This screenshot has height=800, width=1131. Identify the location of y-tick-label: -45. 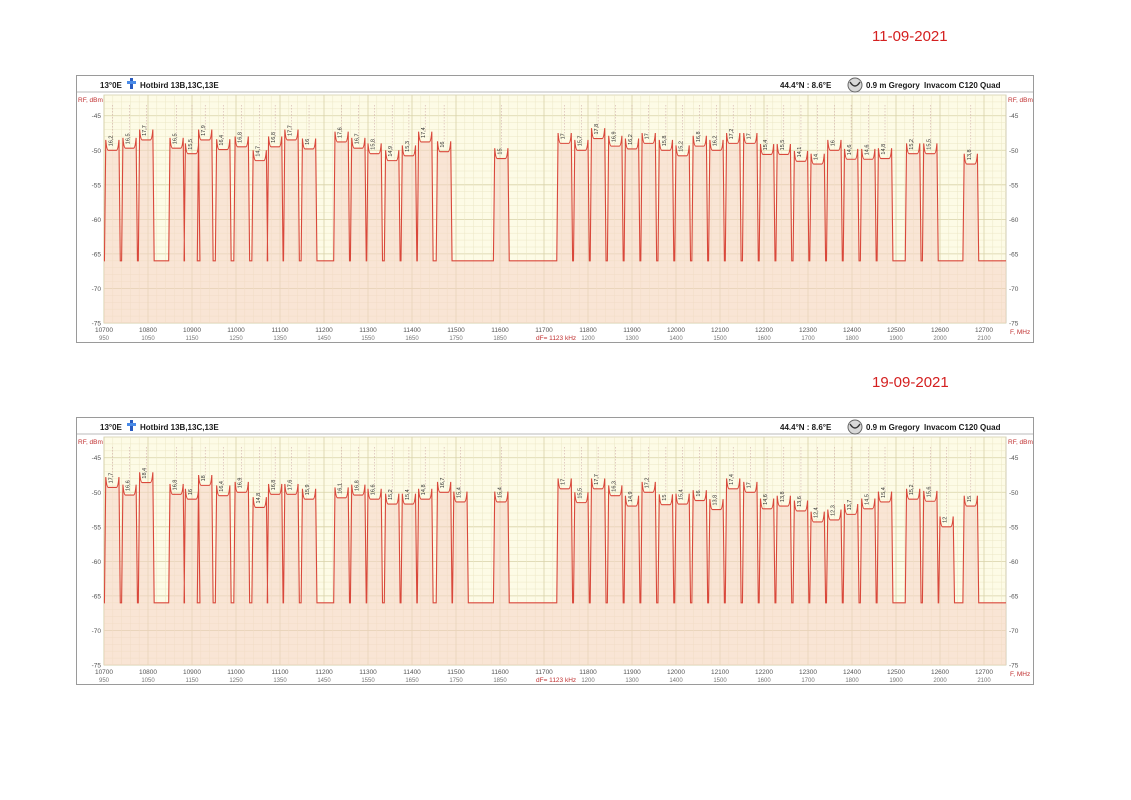
(97, 116).